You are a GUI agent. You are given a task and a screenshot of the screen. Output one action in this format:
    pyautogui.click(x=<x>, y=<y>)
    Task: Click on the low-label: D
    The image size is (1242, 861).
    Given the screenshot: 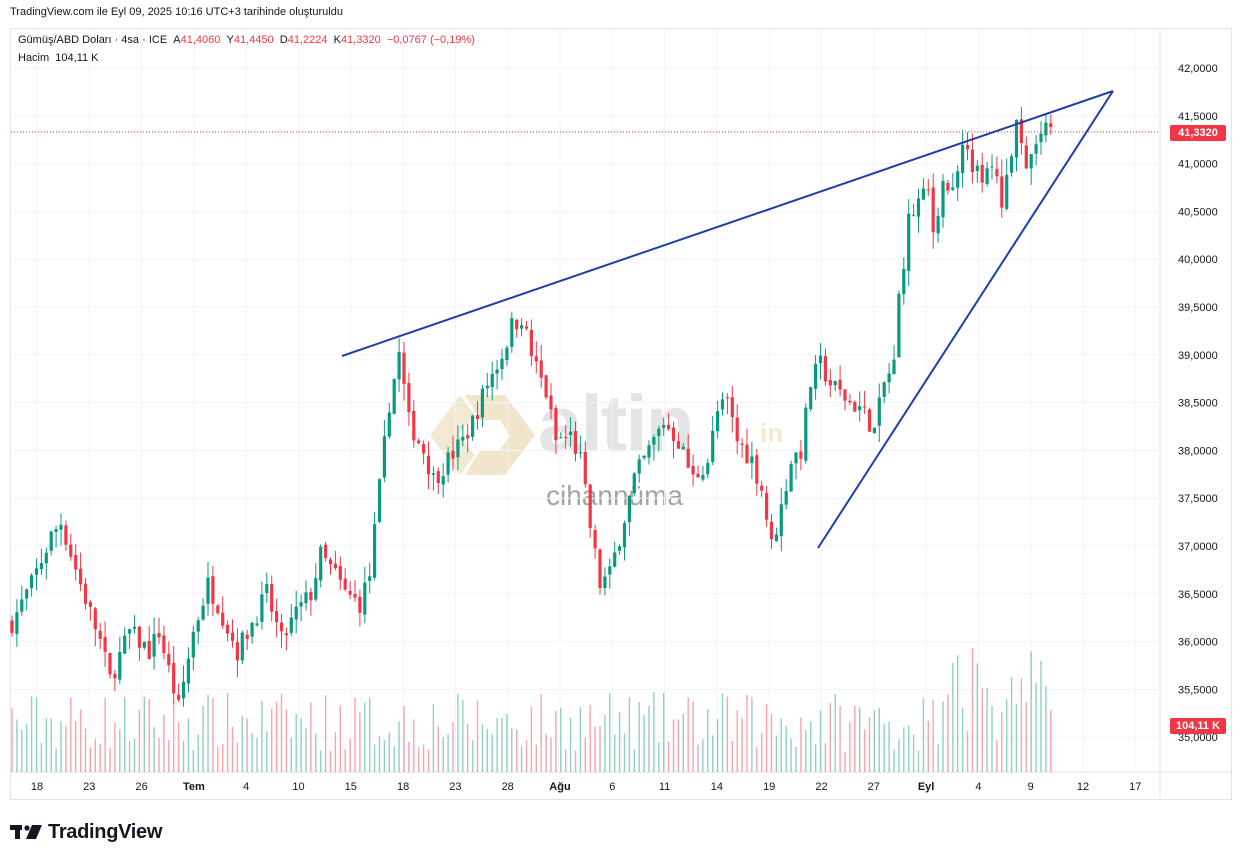 What is the action you would take?
    pyautogui.click(x=283, y=40)
    